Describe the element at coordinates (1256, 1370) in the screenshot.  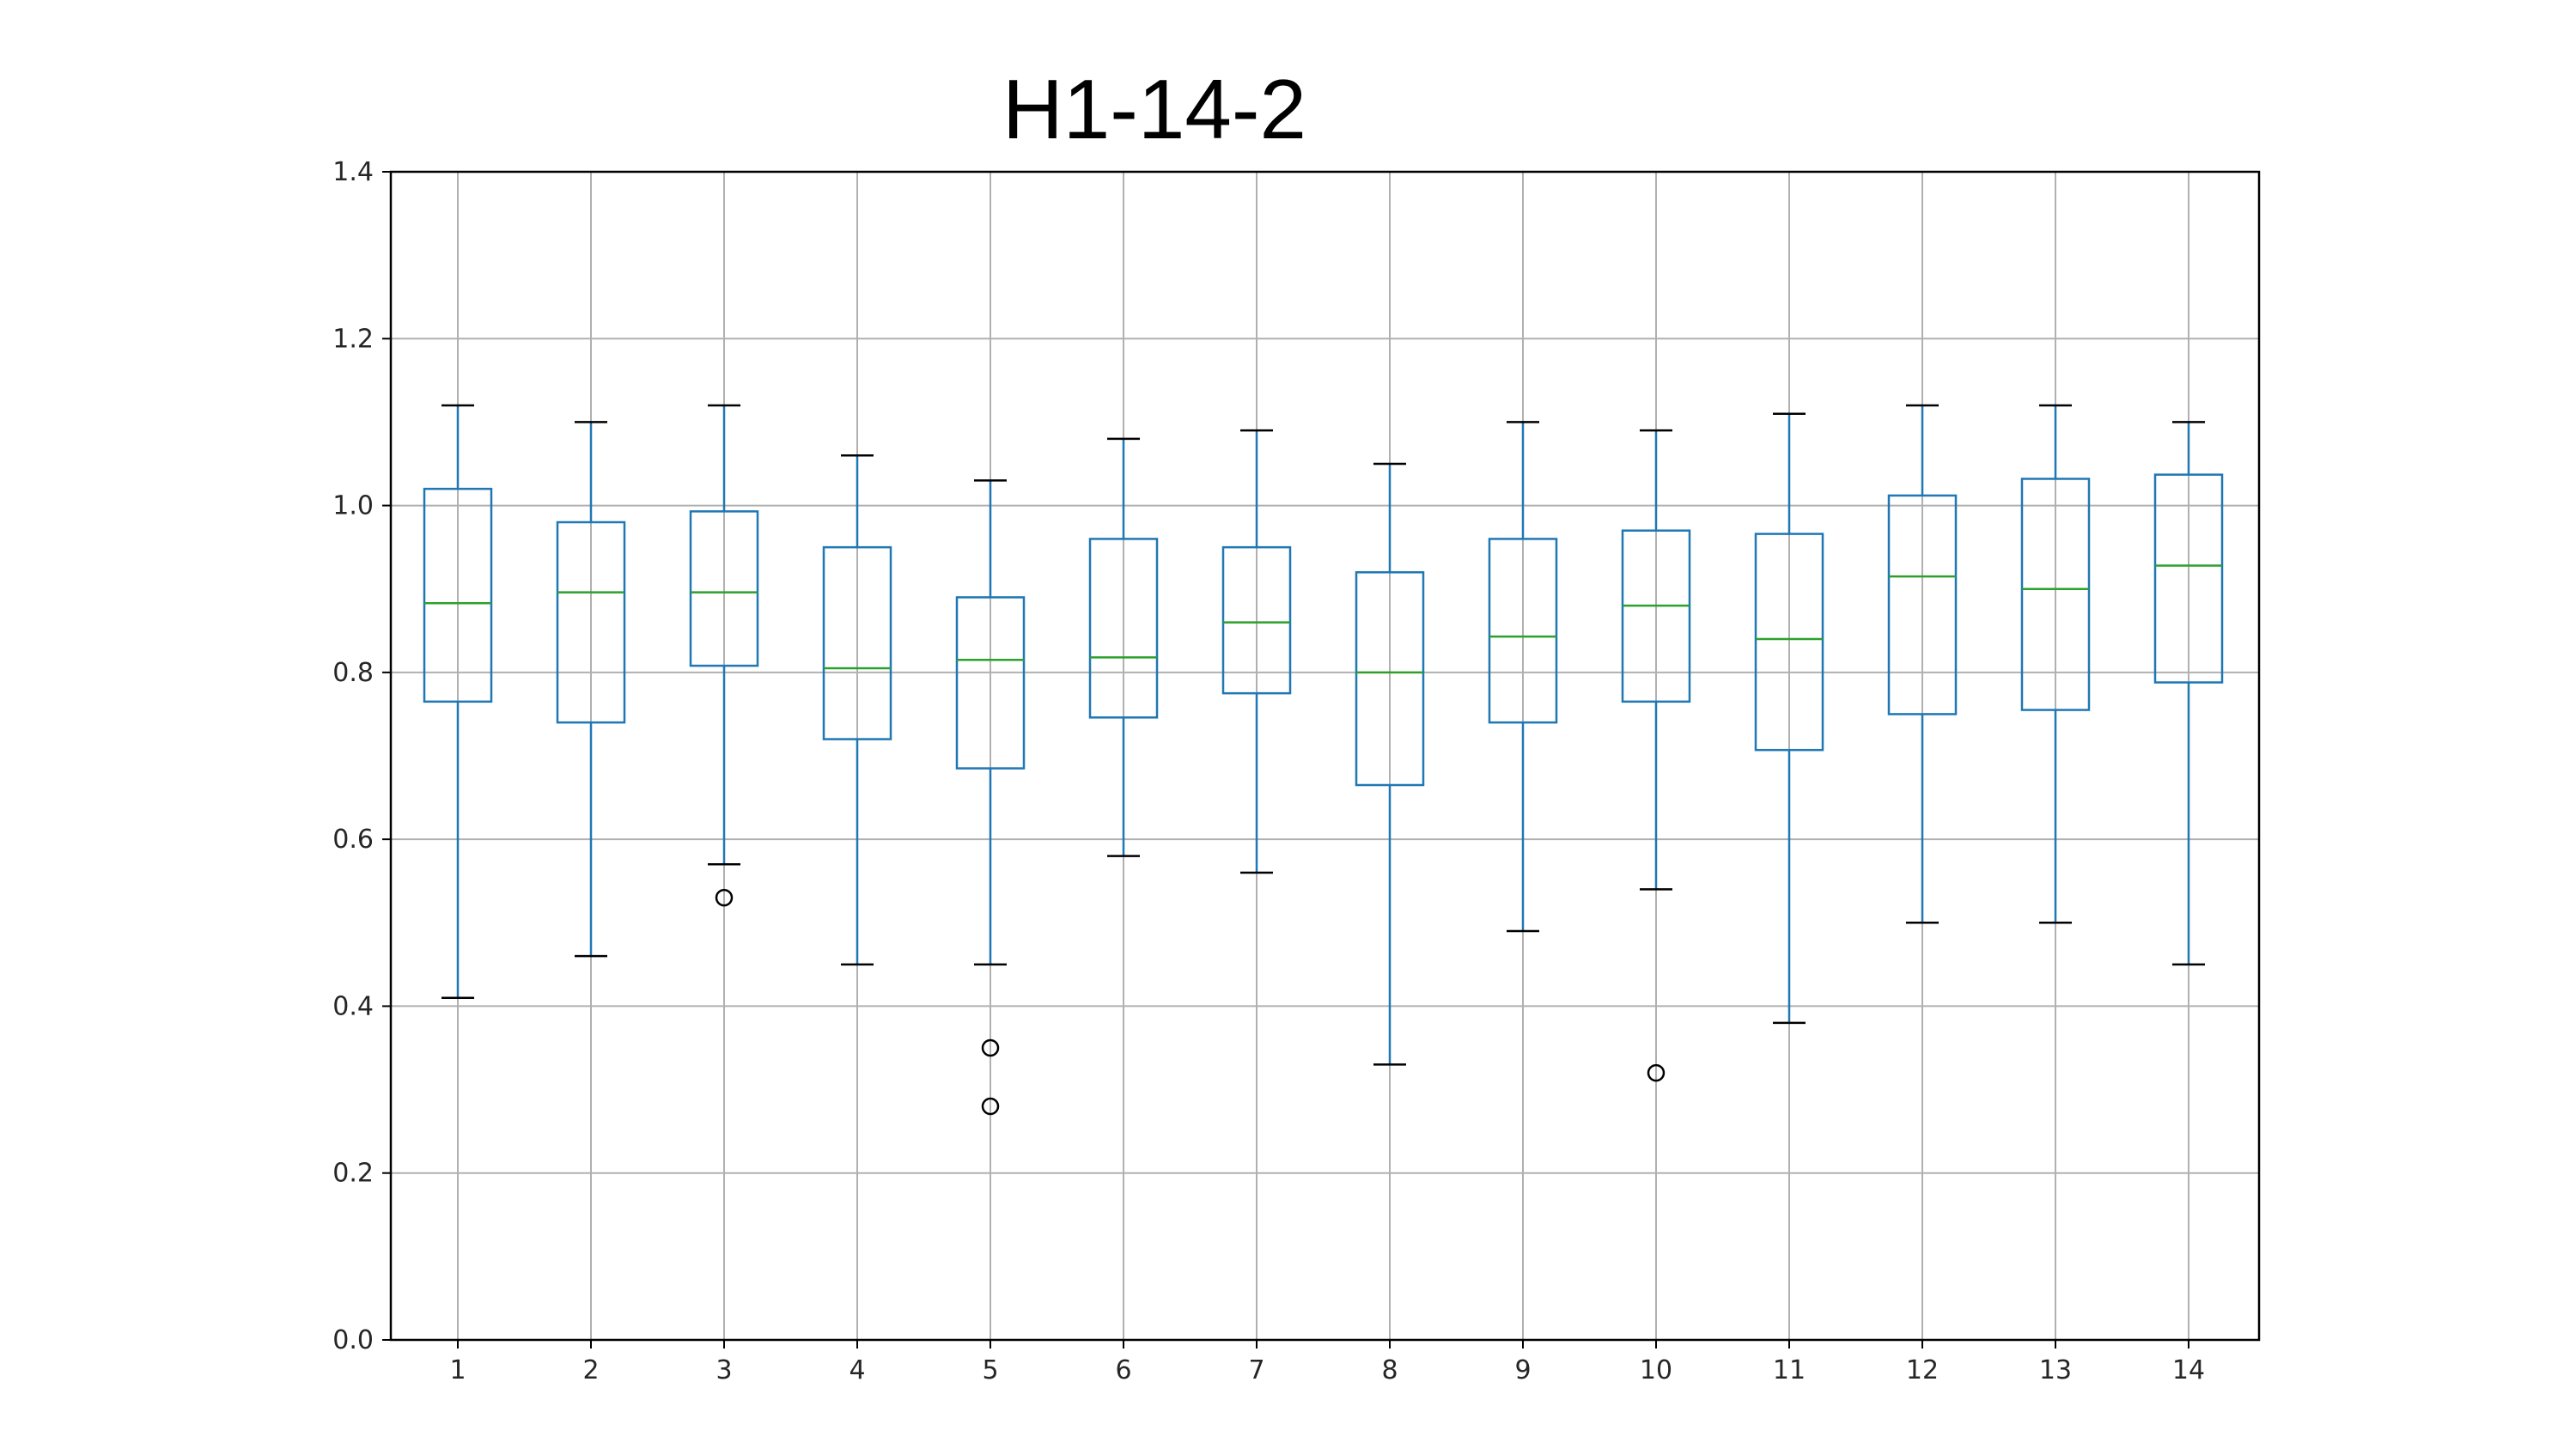
I see `x-tick-label: 7` at that location.